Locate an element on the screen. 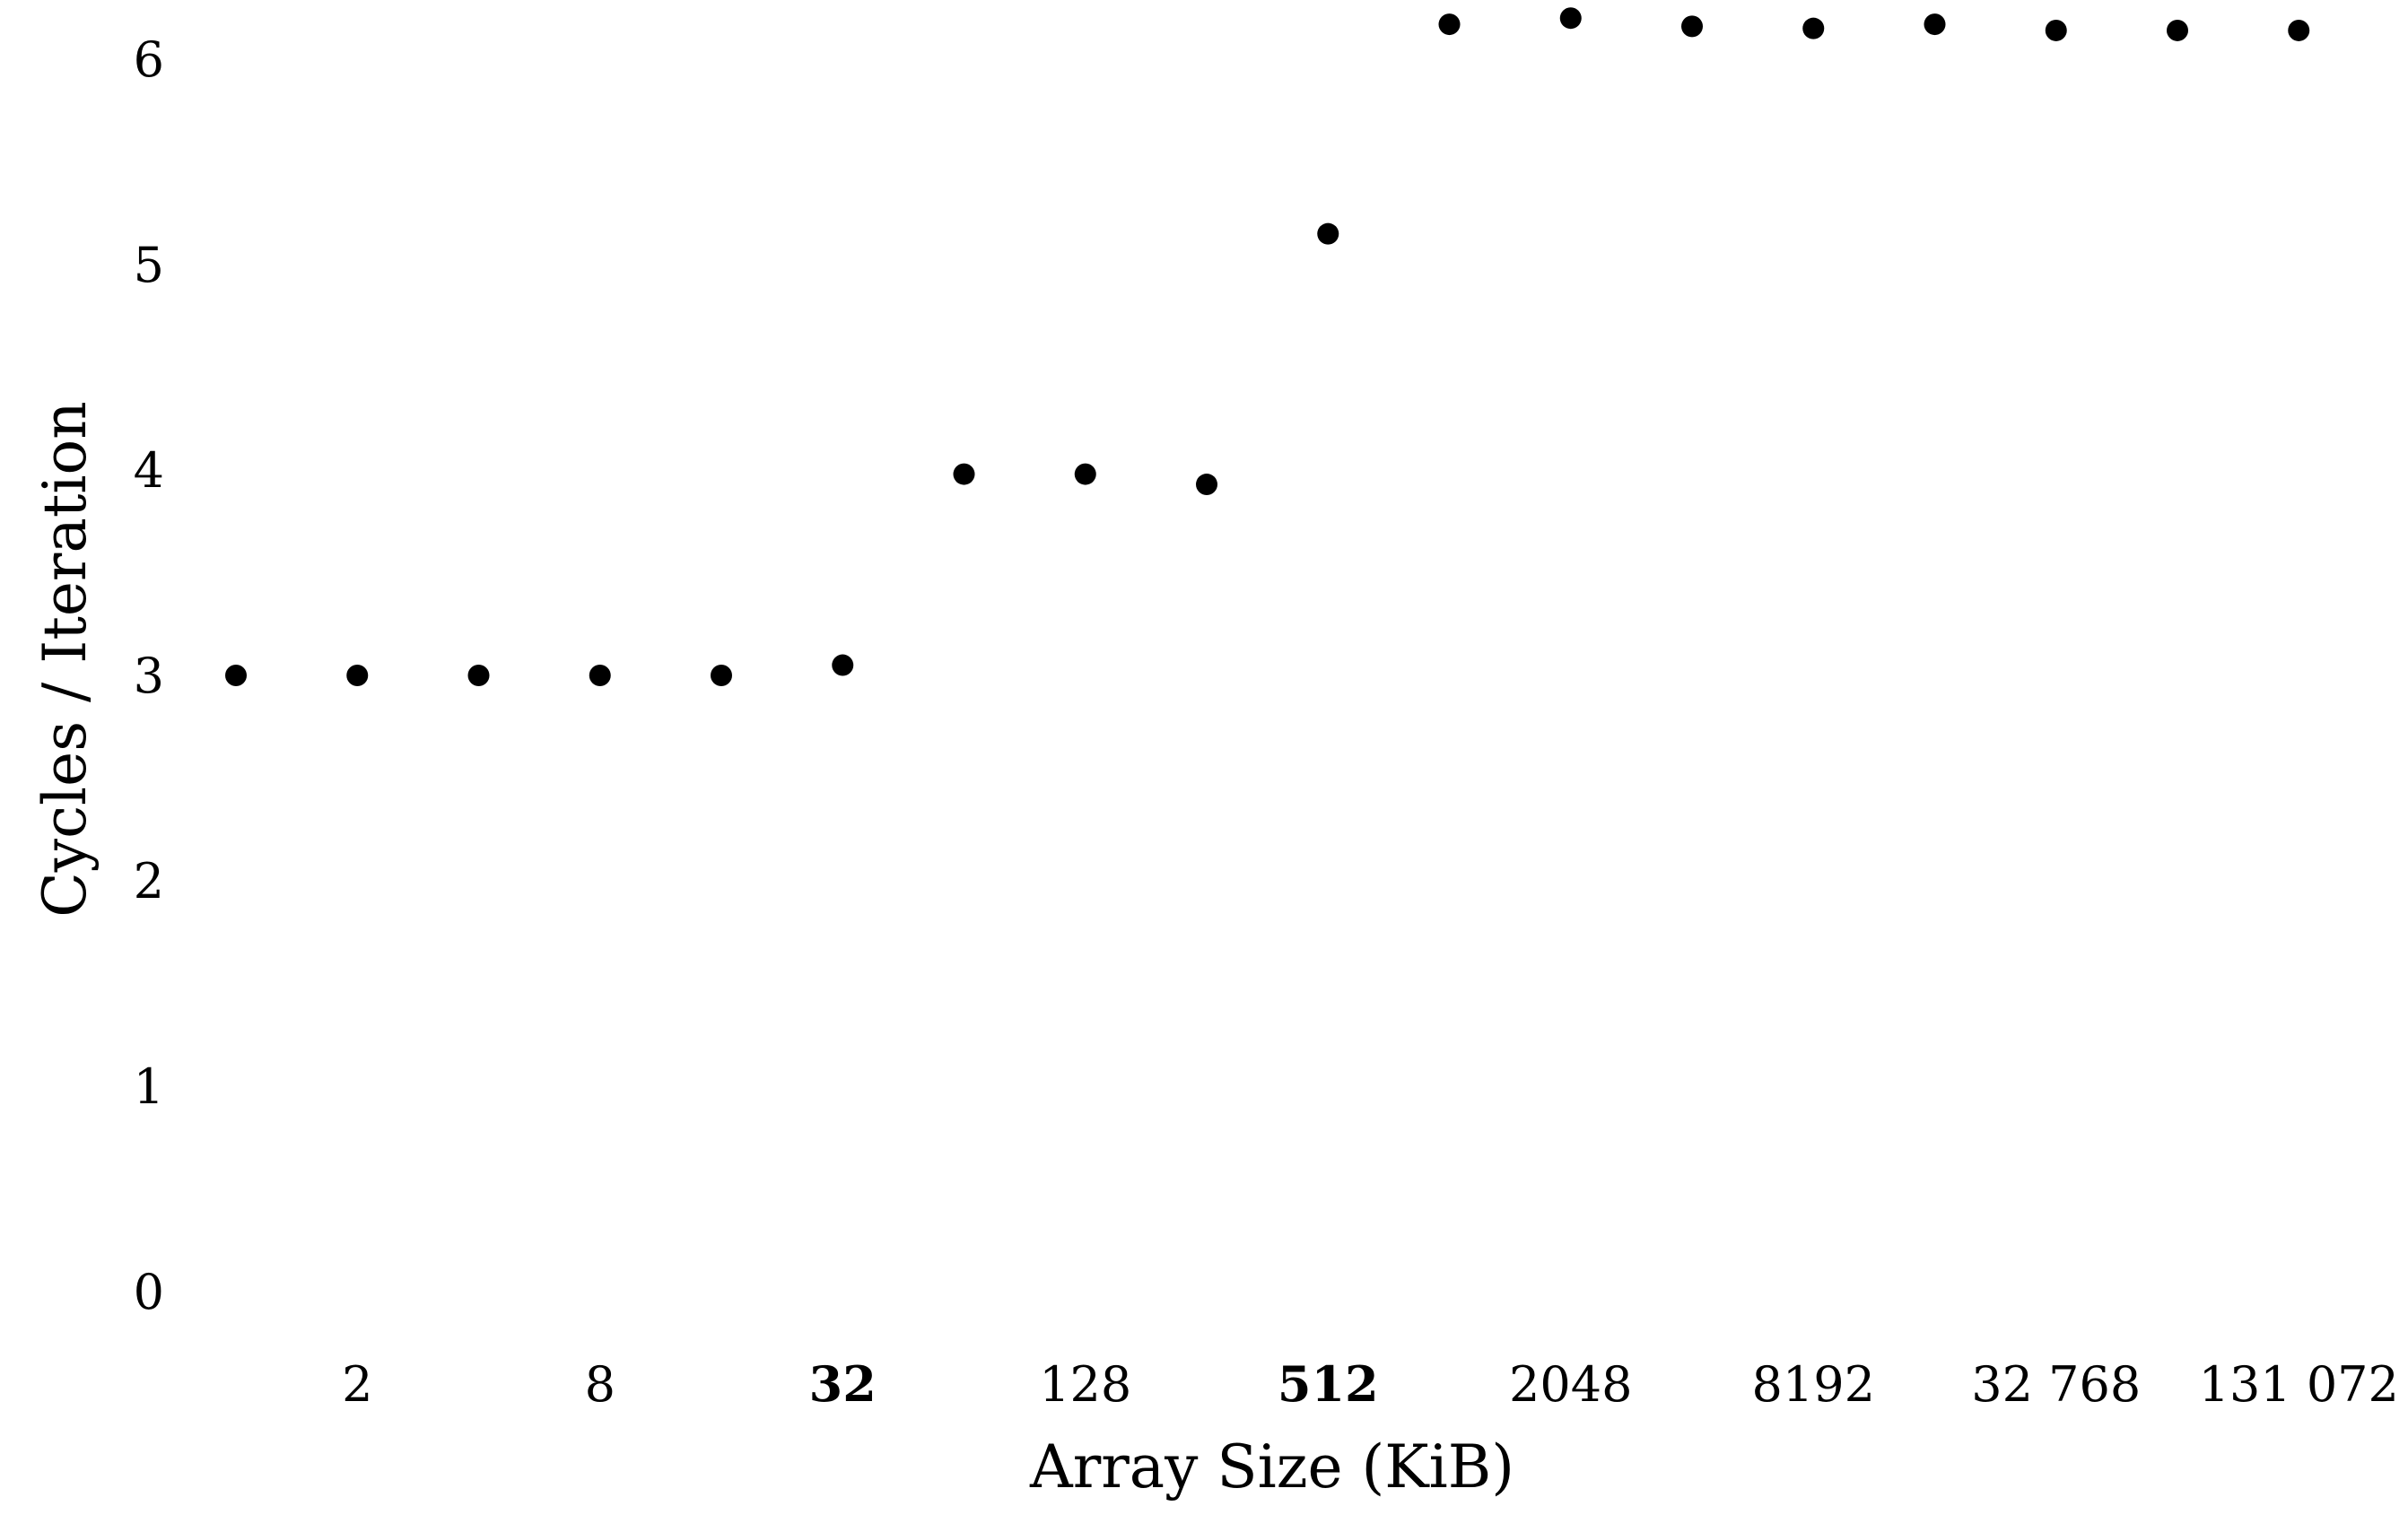 Image resolution: width=2408 pixels, height=1532 pixels. x-tick-label: 32 is located at coordinates (843, 1384).